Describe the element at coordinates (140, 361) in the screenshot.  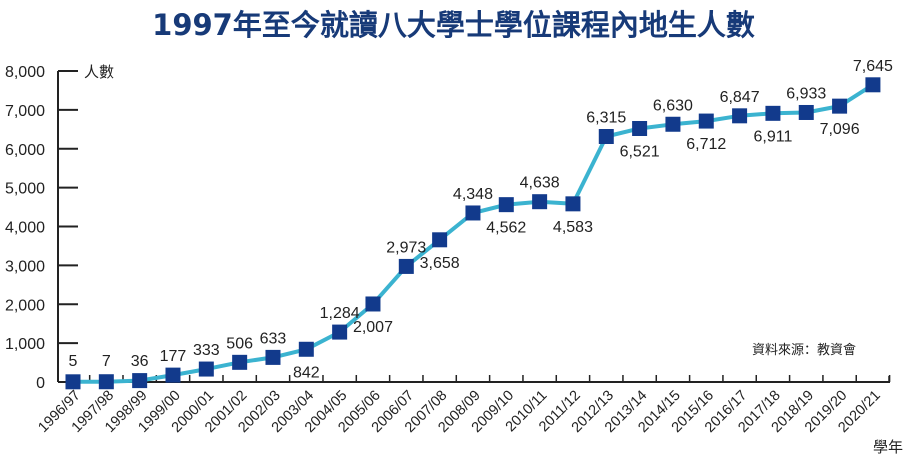
I see `data-value-label: 36` at that location.